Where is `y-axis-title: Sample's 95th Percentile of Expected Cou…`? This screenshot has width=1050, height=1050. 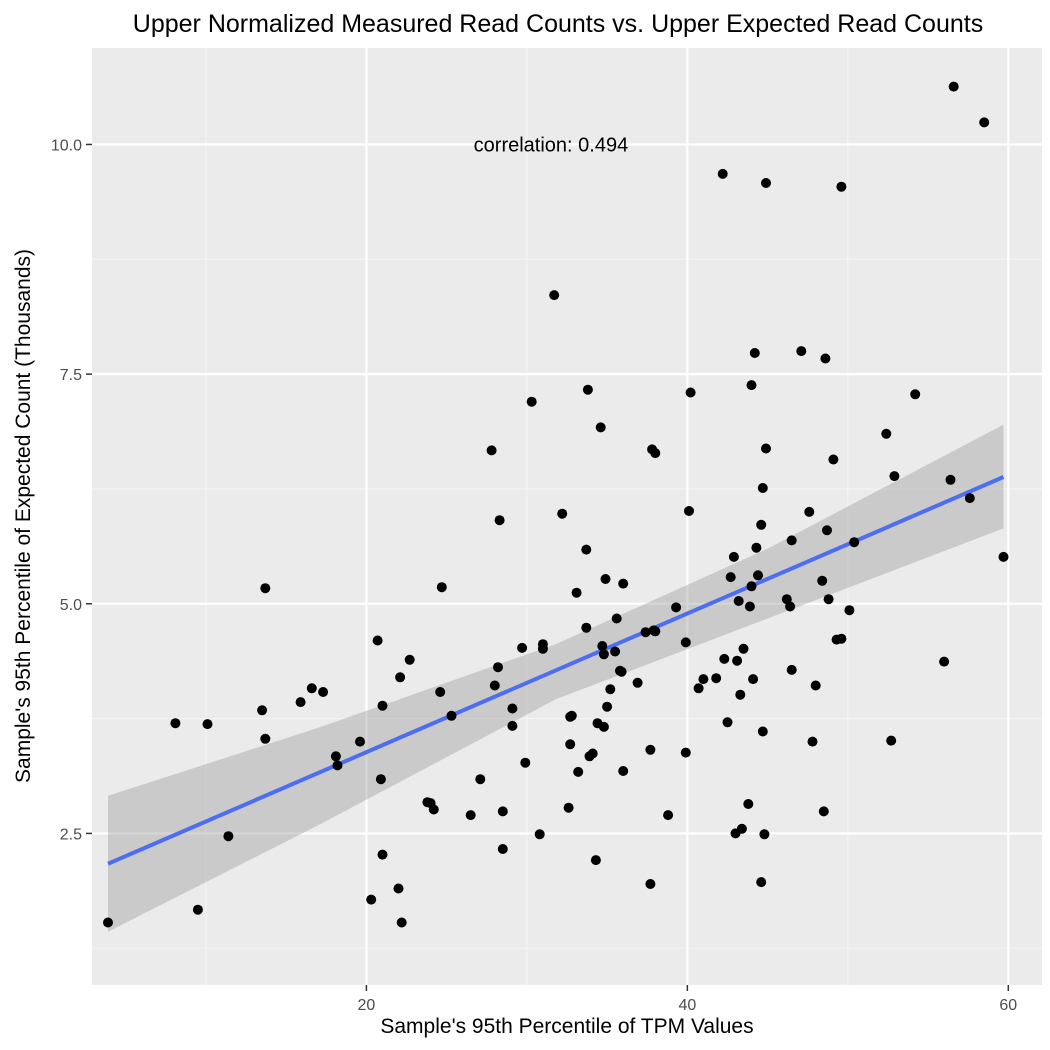 y-axis-title: Sample's 95th Percentile of Expected Cou… is located at coordinates (23, 516).